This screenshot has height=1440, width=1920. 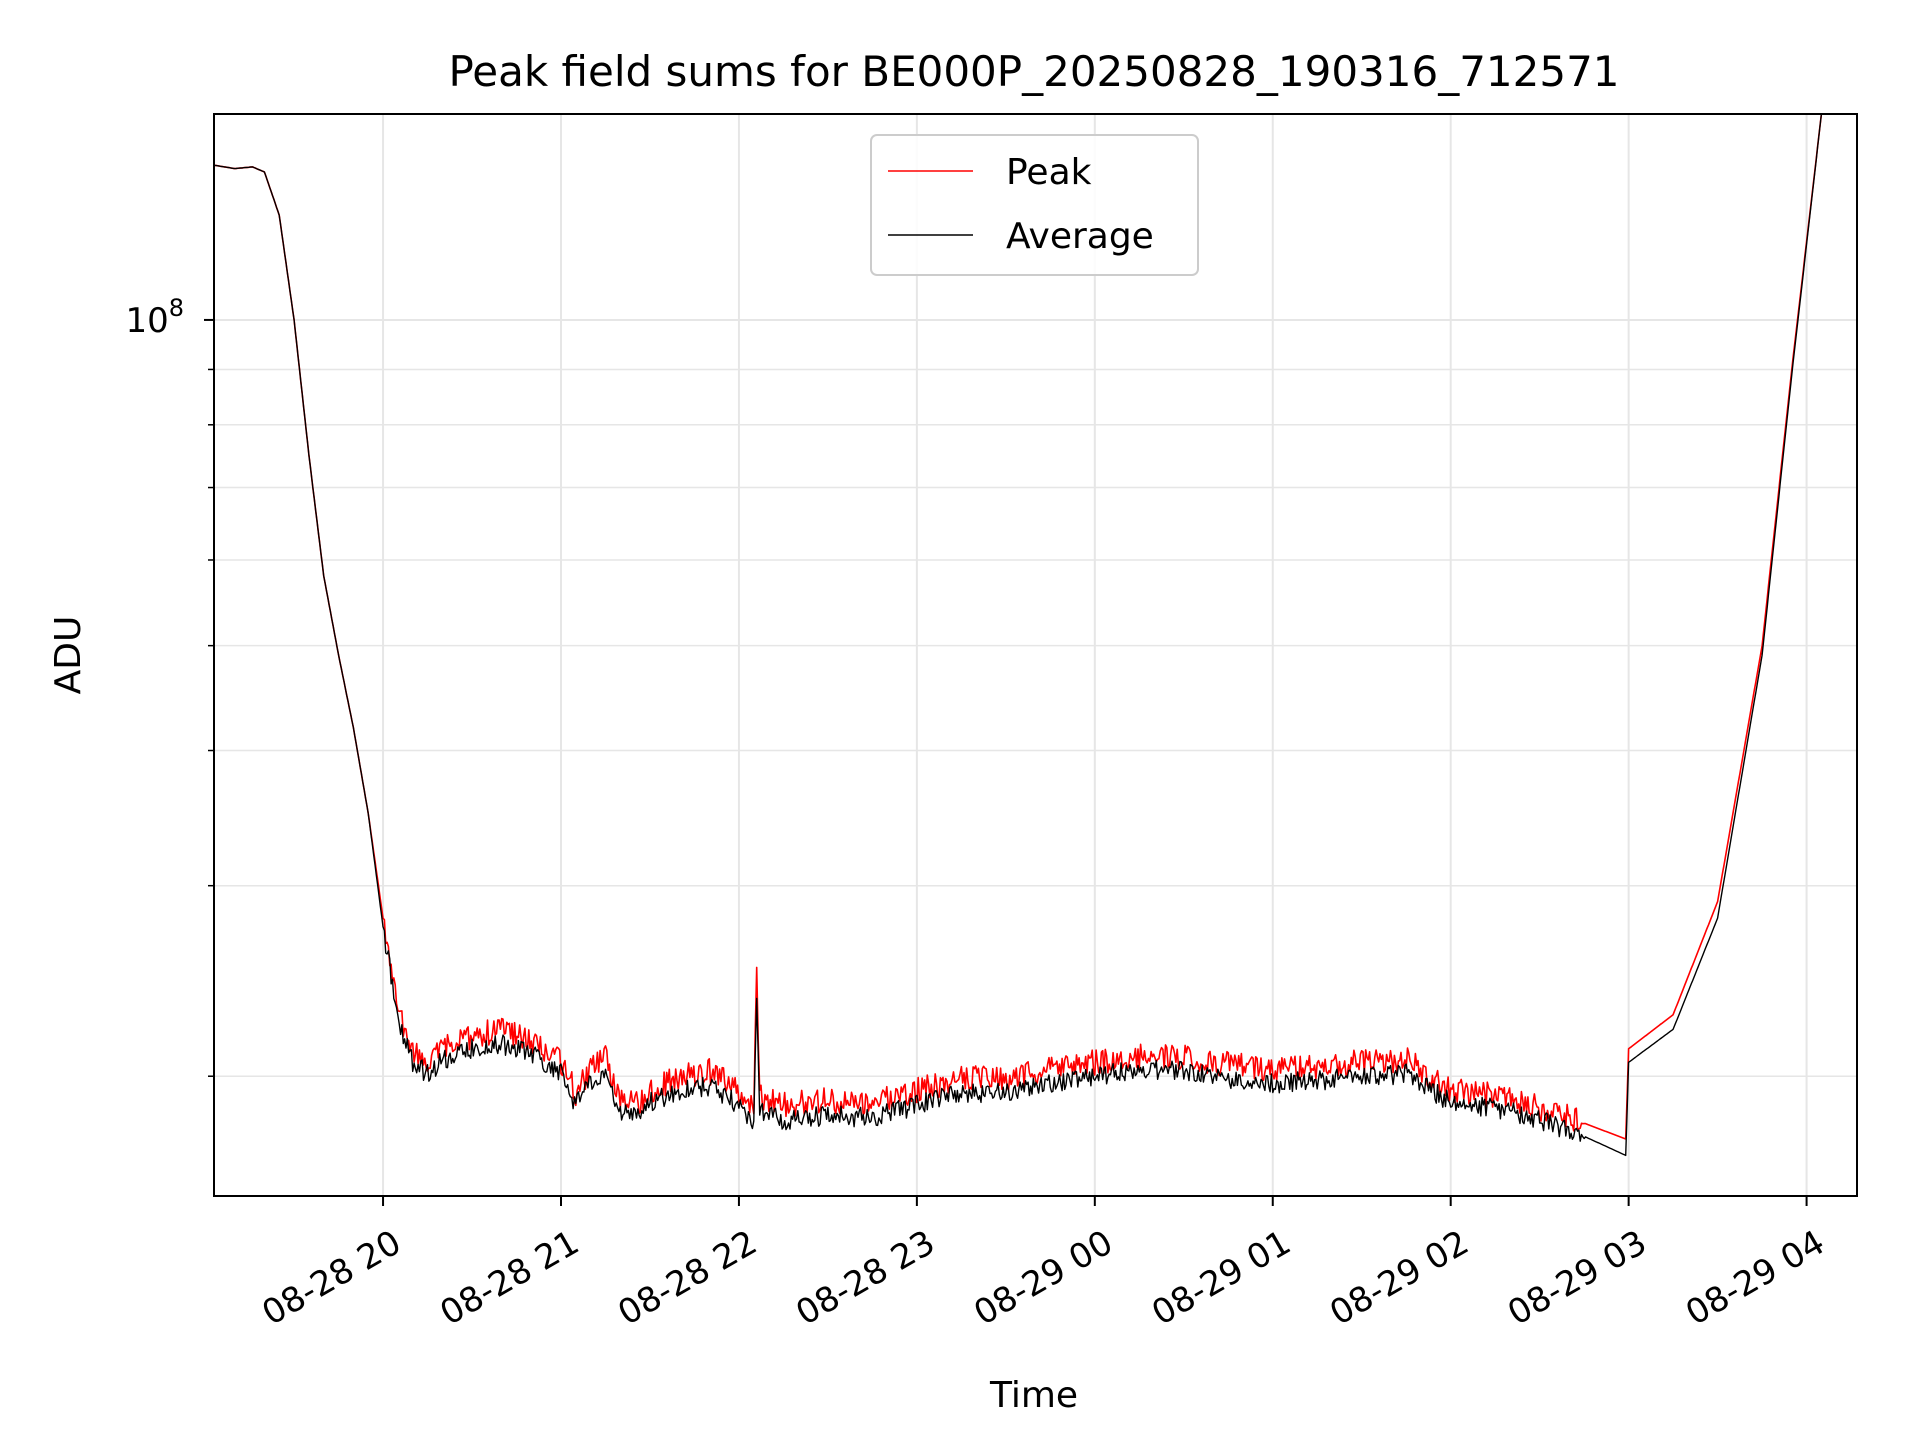 I want to click on x-axis-label: Time, so click(x=1033, y=1395).